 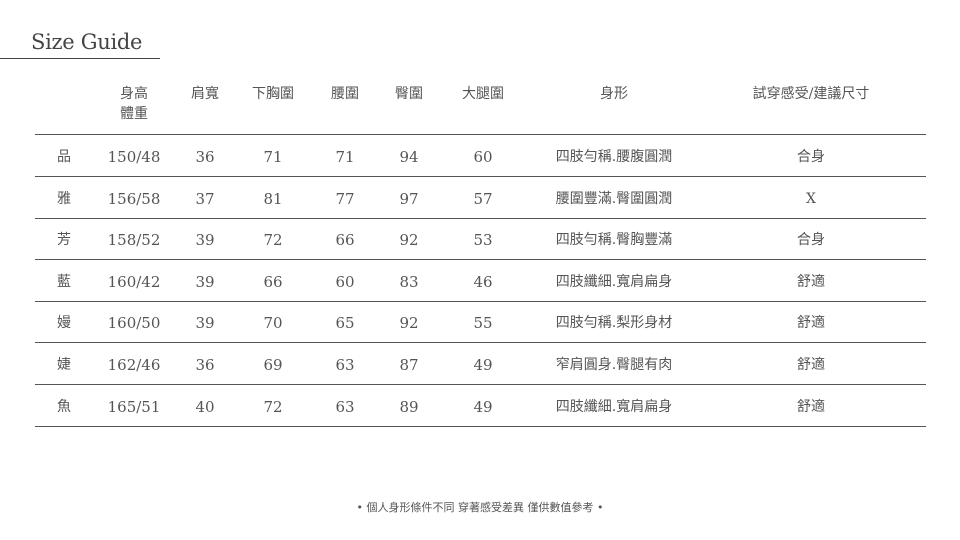 What do you see at coordinates (134, 157) in the screenshot?
I see `cell-hw: 150/48` at bounding box center [134, 157].